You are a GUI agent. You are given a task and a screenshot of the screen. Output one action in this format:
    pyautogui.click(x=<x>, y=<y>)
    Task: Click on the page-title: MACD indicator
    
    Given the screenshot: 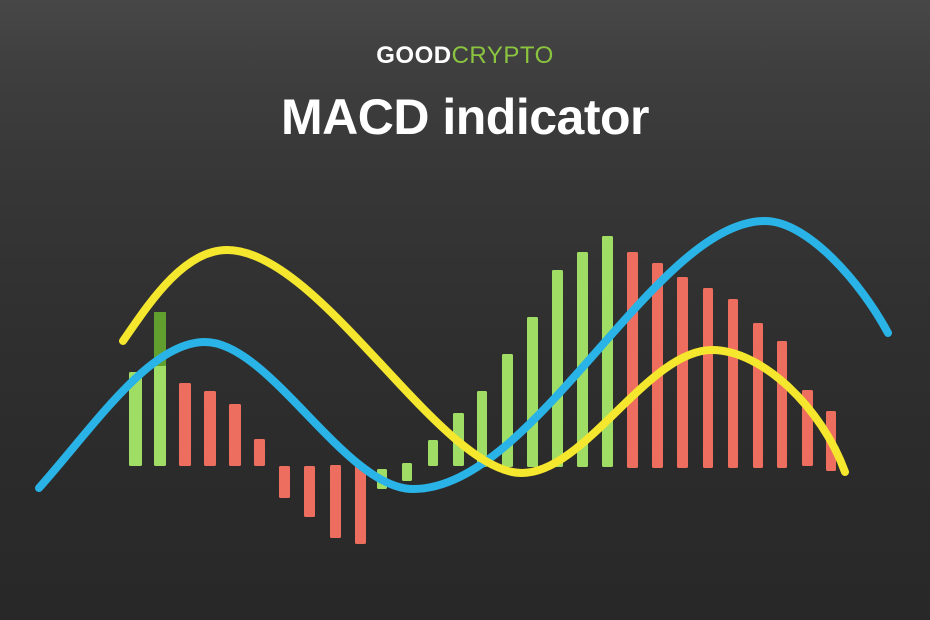 What is the action you would take?
    pyautogui.click(x=465, y=117)
    